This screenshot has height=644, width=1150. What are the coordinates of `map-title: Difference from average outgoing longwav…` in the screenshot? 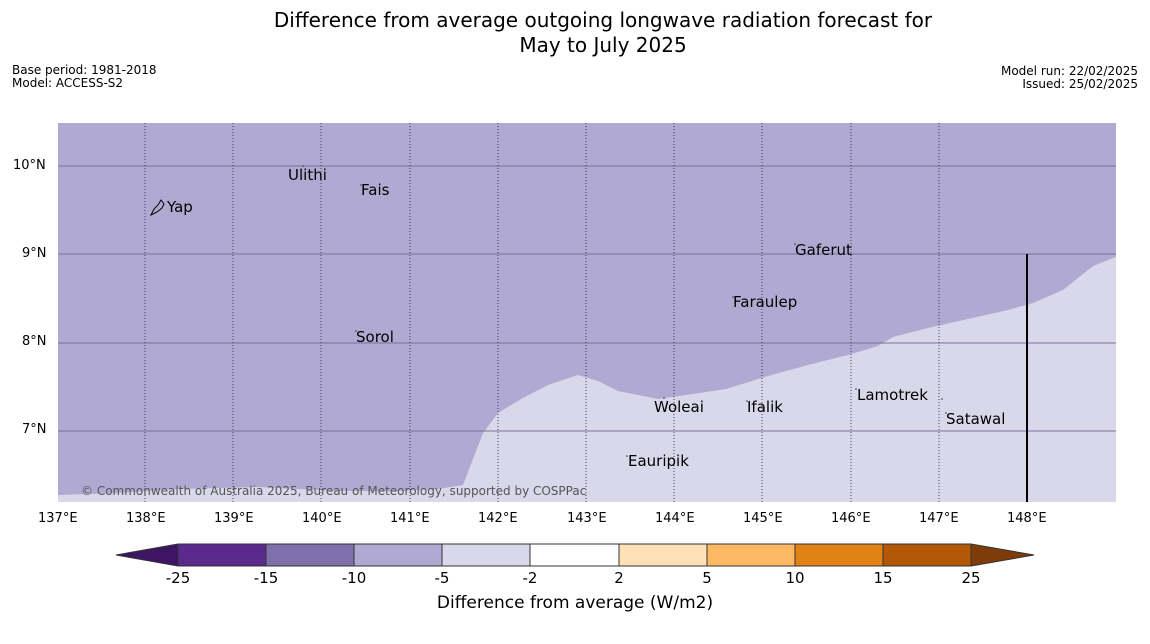 It's located at (575, 33).